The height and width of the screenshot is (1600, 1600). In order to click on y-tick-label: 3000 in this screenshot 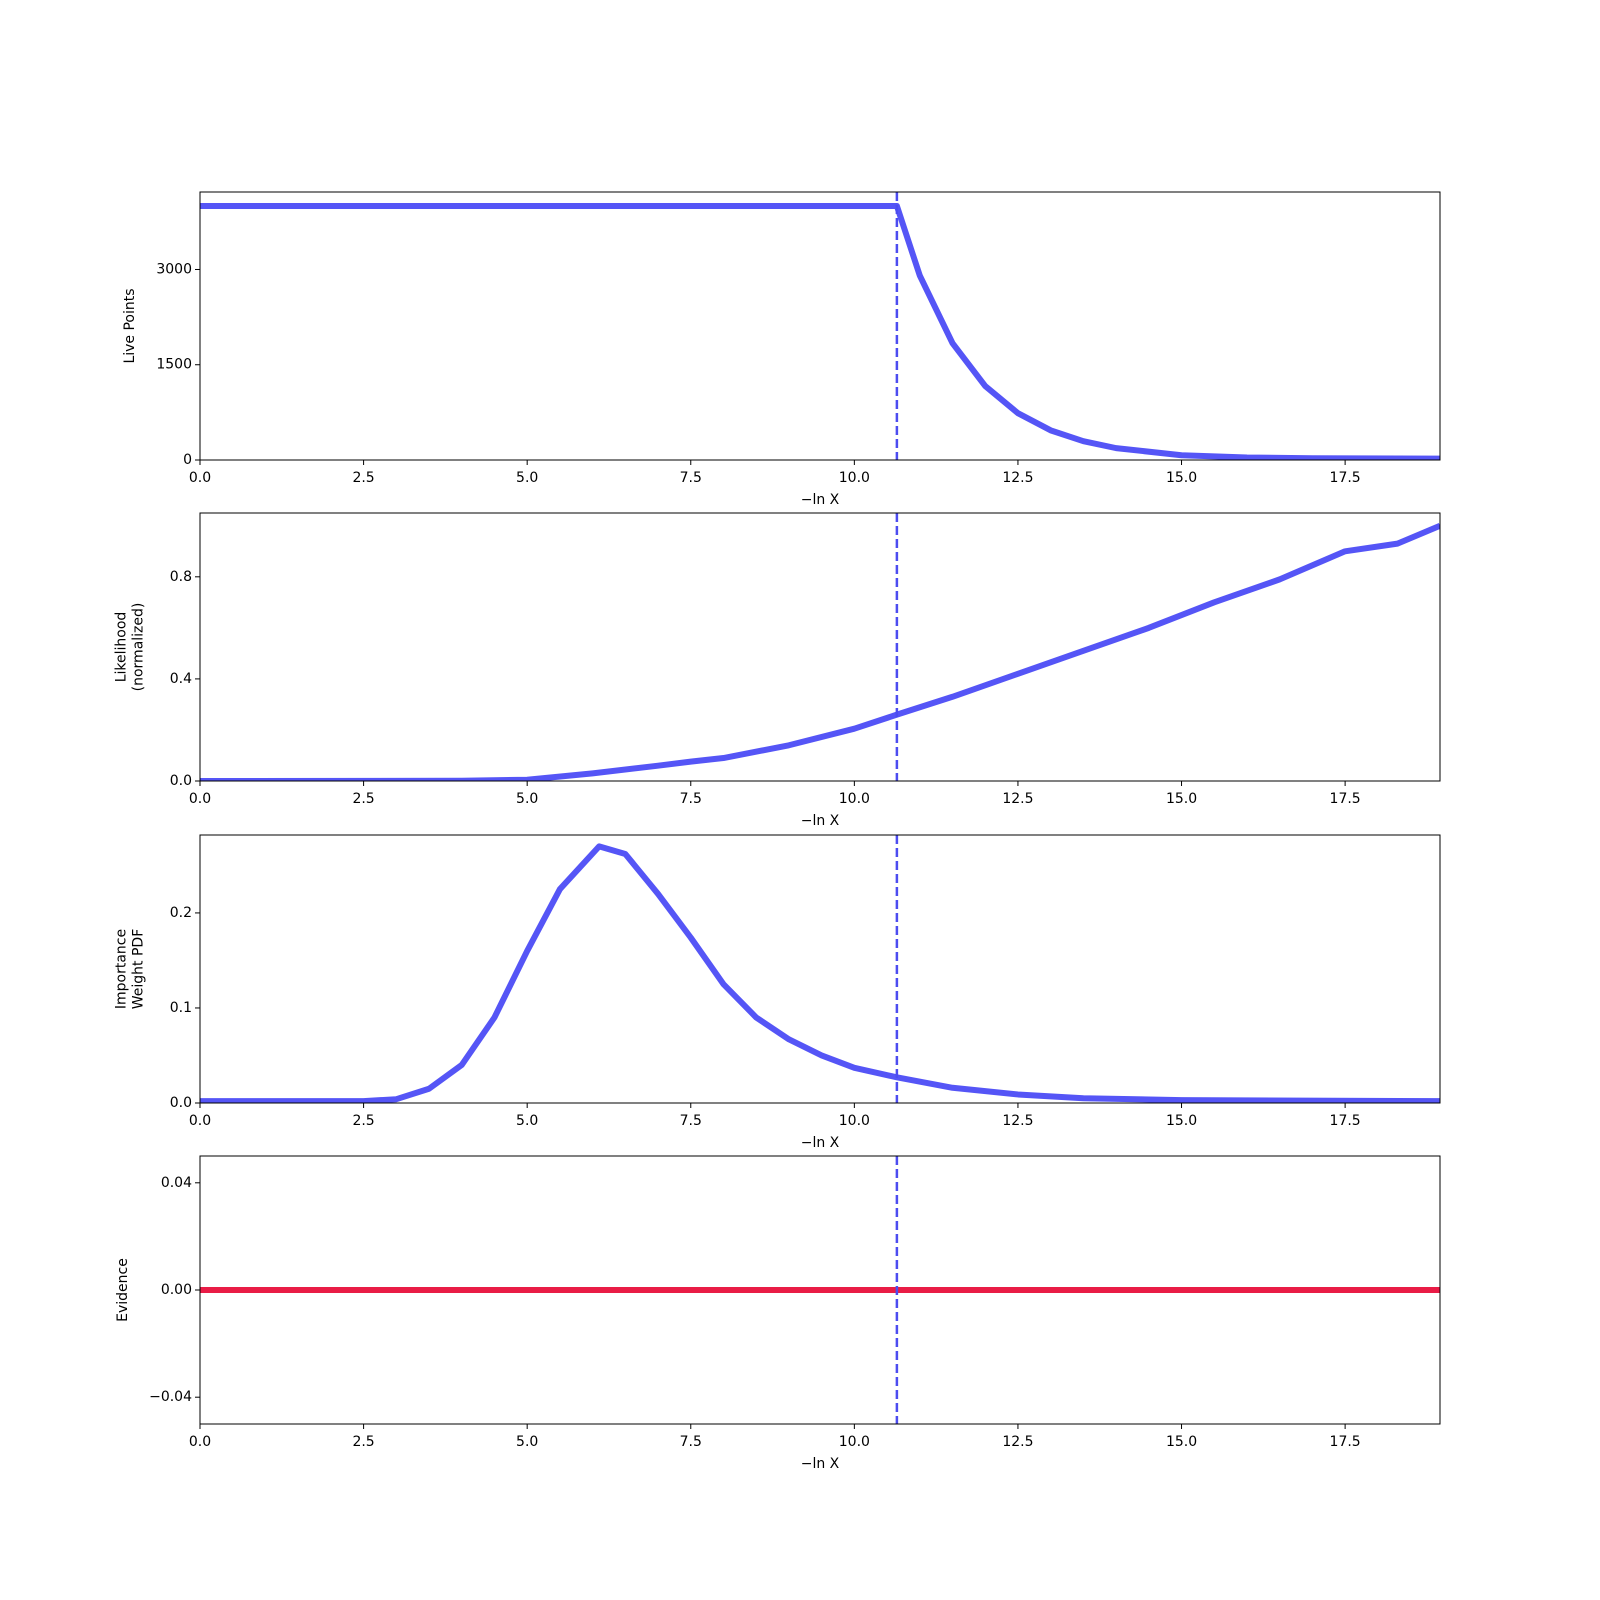, I will do `click(174, 269)`.